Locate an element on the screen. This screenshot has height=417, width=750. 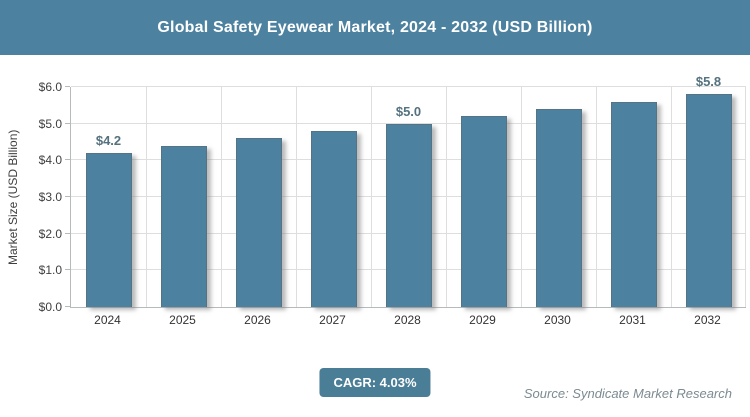
bar-2029 is located at coordinates (483, 211).